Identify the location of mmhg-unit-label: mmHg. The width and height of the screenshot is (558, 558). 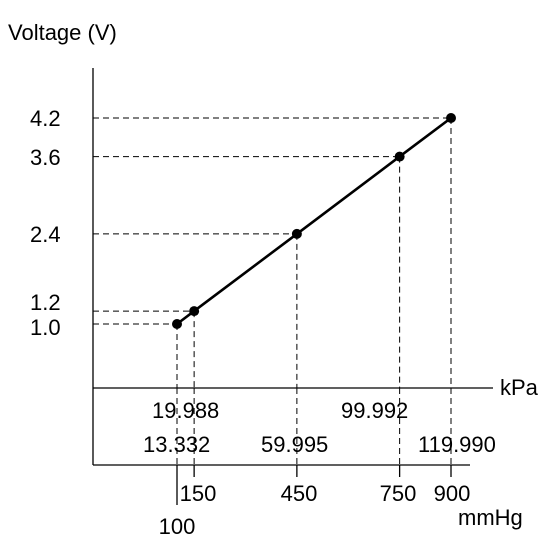
(490, 517).